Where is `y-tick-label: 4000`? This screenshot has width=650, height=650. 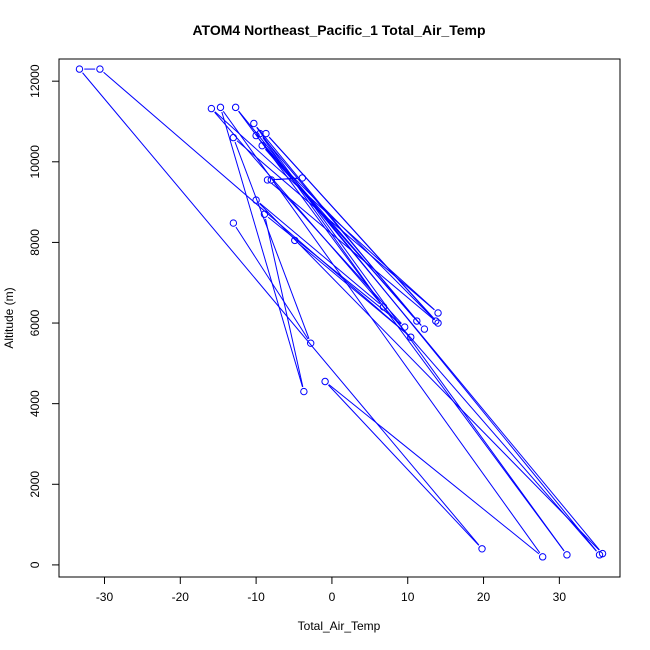 y-tick-label: 4000 is located at coordinates (35, 403).